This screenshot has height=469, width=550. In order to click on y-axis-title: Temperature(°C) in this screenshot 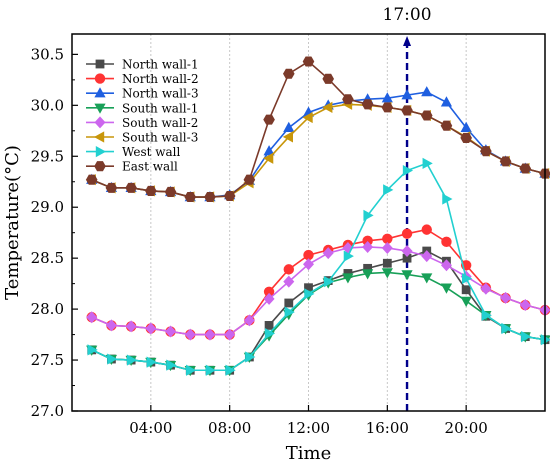, I will do `click(12, 222)`.